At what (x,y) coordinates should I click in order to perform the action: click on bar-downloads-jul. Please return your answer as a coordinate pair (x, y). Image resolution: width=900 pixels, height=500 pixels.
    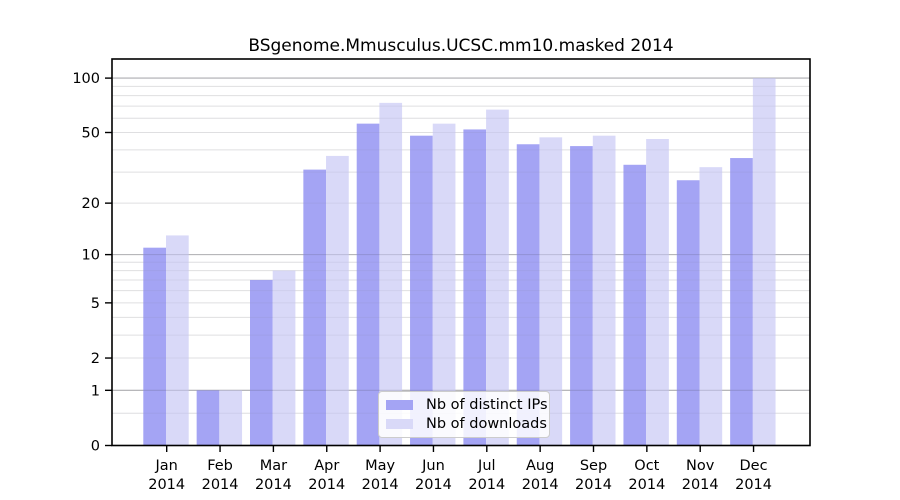
    Looking at the image, I should click on (497, 277).